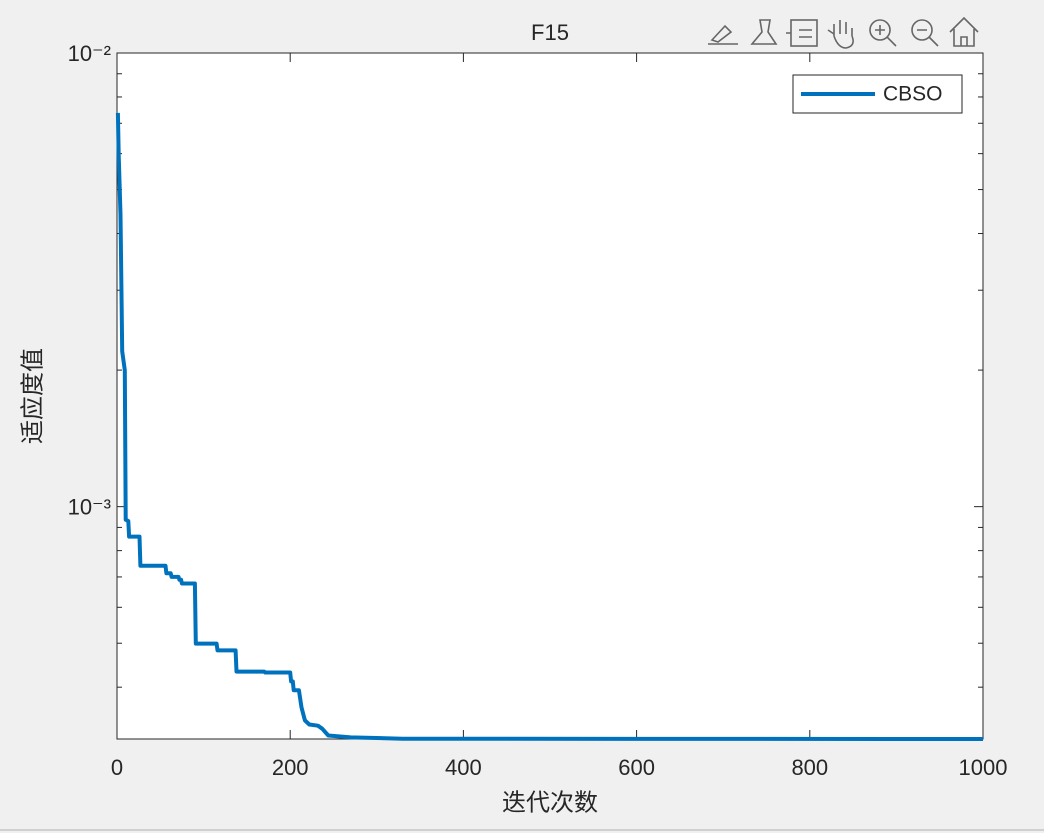  I want to click on zoom-in-button, so click(883, 33).